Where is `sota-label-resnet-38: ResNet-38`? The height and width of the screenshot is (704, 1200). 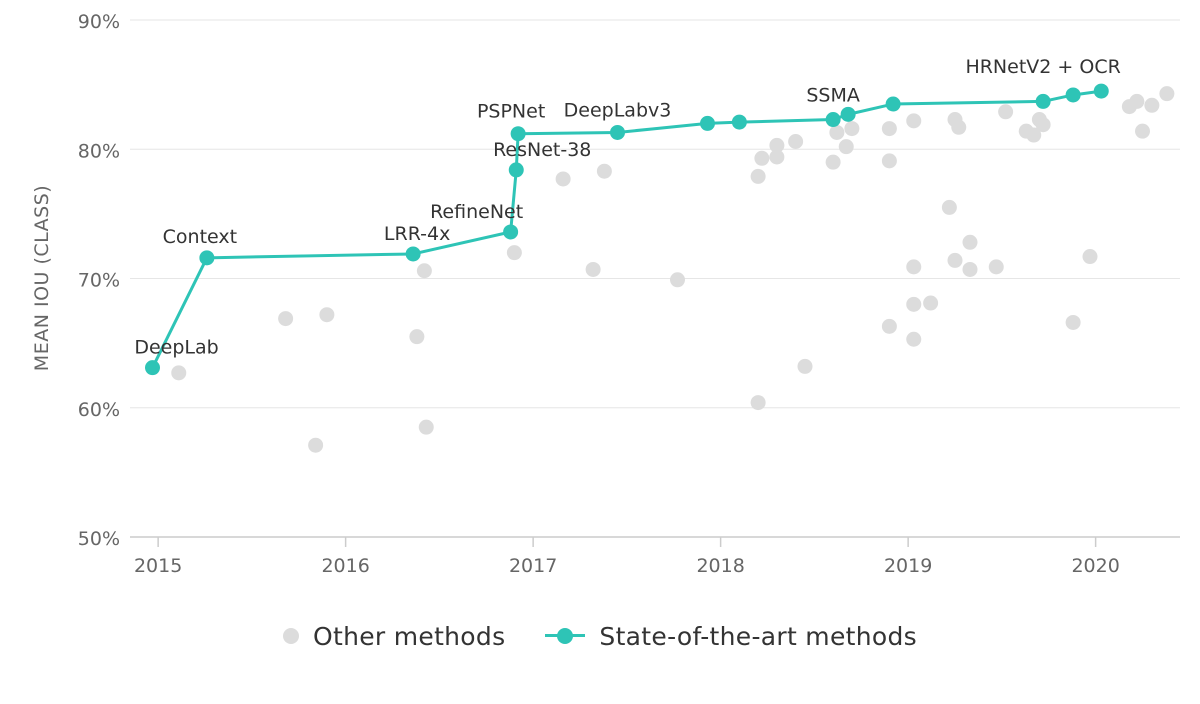
sota-label-resnet-38: ResNet-38 is located at coordinates (542, 150).